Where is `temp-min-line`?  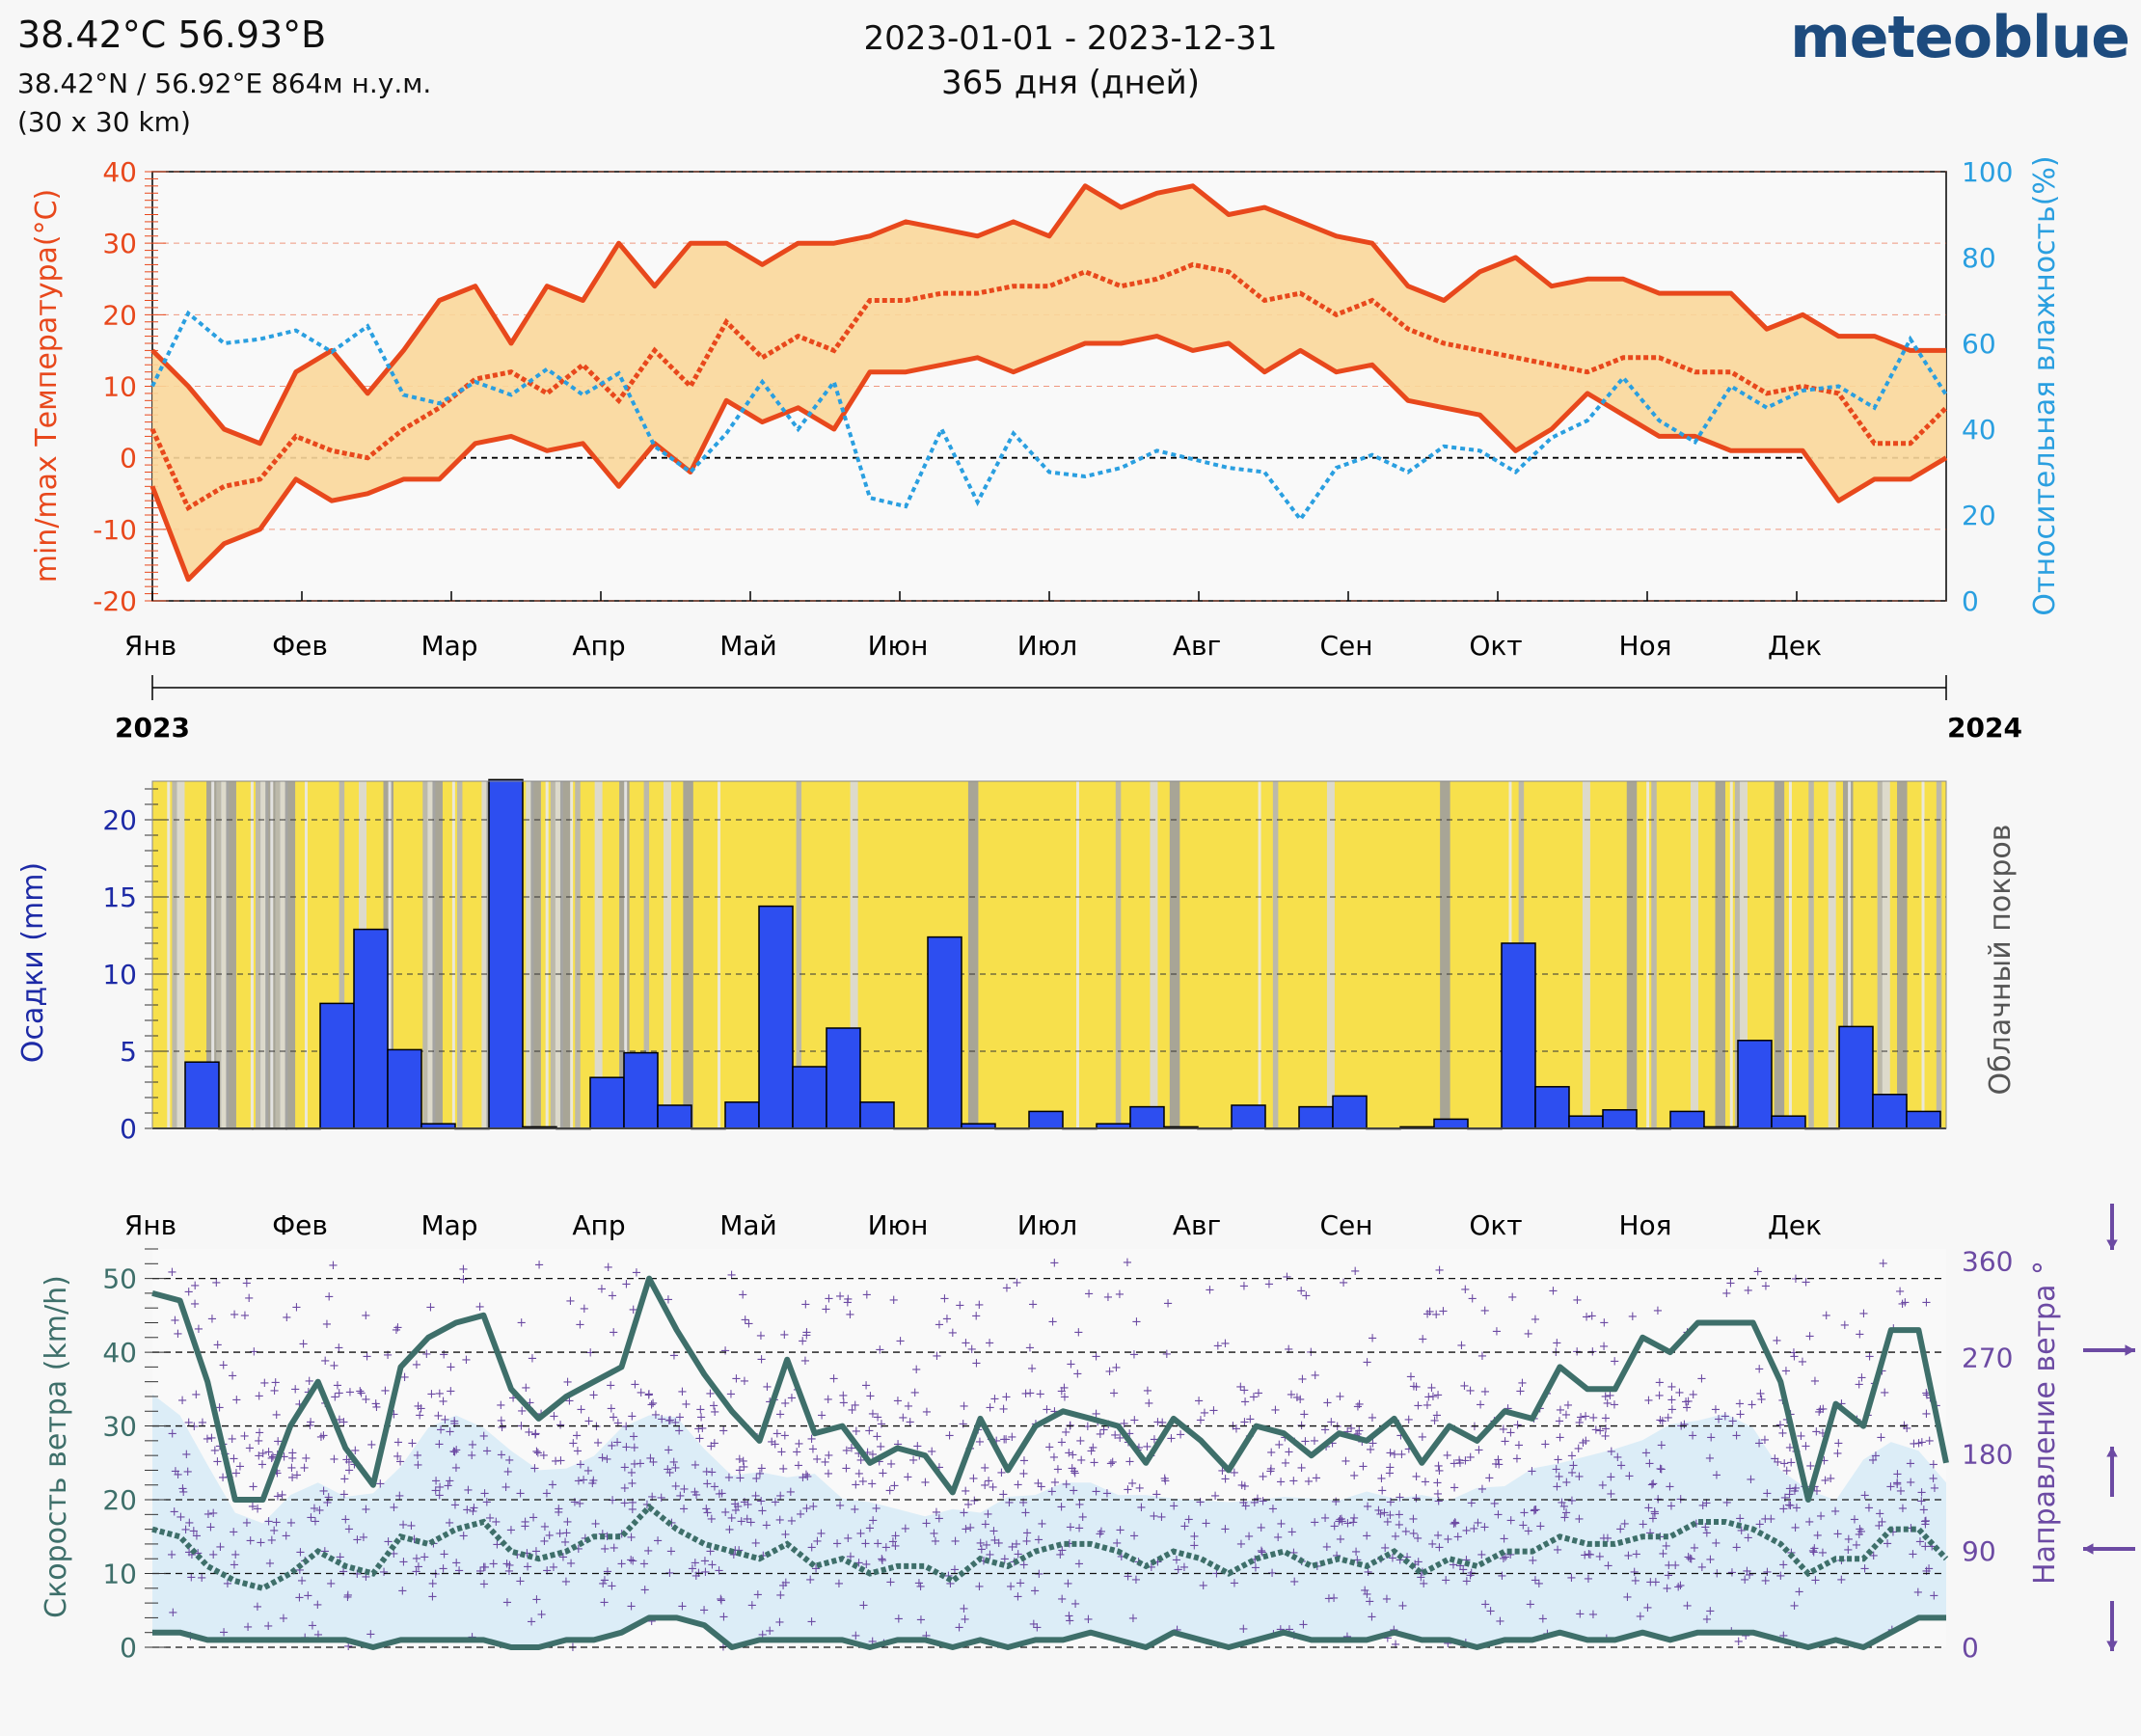
temp-min-line is located at coordinates (1049, 458).